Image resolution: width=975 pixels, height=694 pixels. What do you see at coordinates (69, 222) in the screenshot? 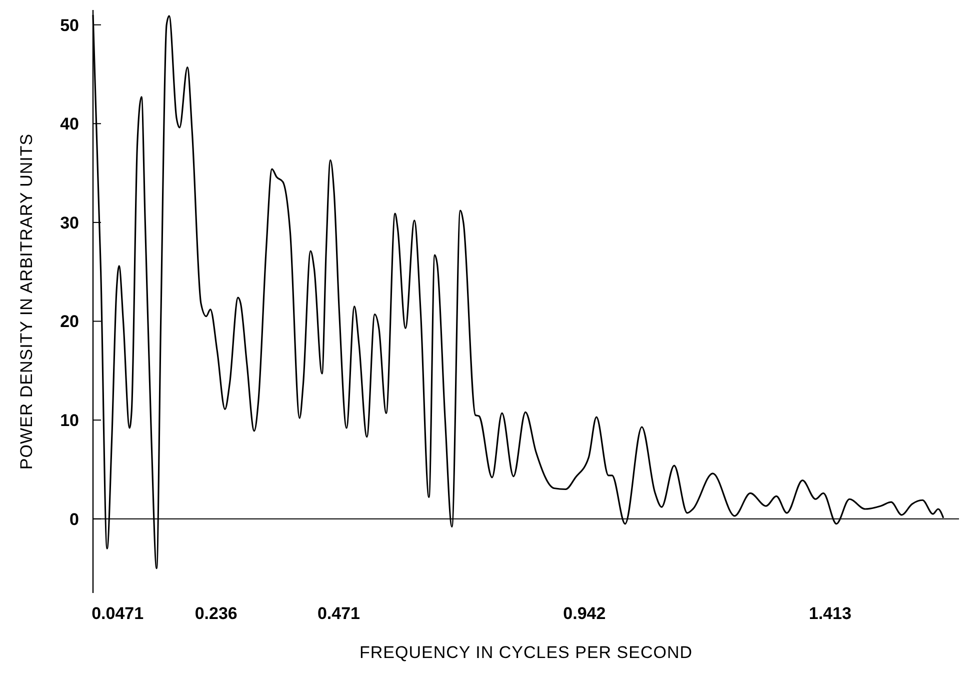
I see `y-tick-label: 30` at bounding box center [69, 222].